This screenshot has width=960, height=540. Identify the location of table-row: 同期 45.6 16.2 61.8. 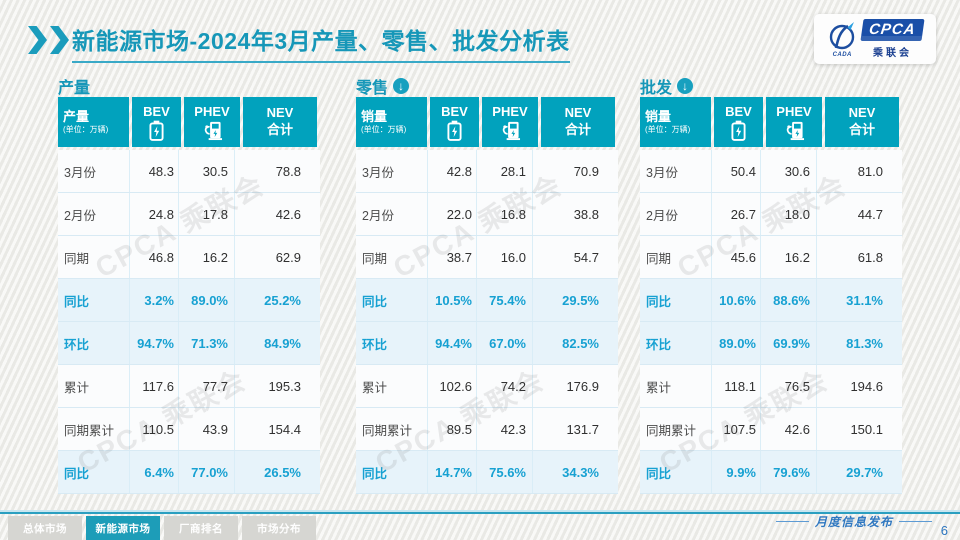
(771, 257).